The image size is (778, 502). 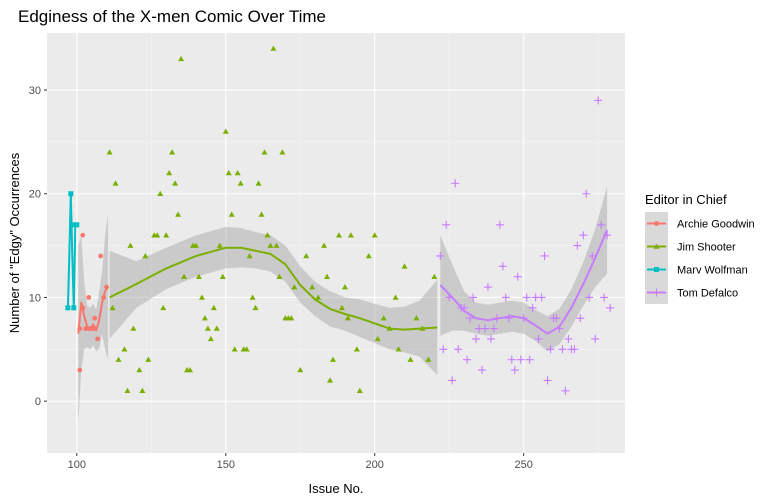 I want to click on y-axis-ticks: 0 10 20 30, so click(x=38, y=246).